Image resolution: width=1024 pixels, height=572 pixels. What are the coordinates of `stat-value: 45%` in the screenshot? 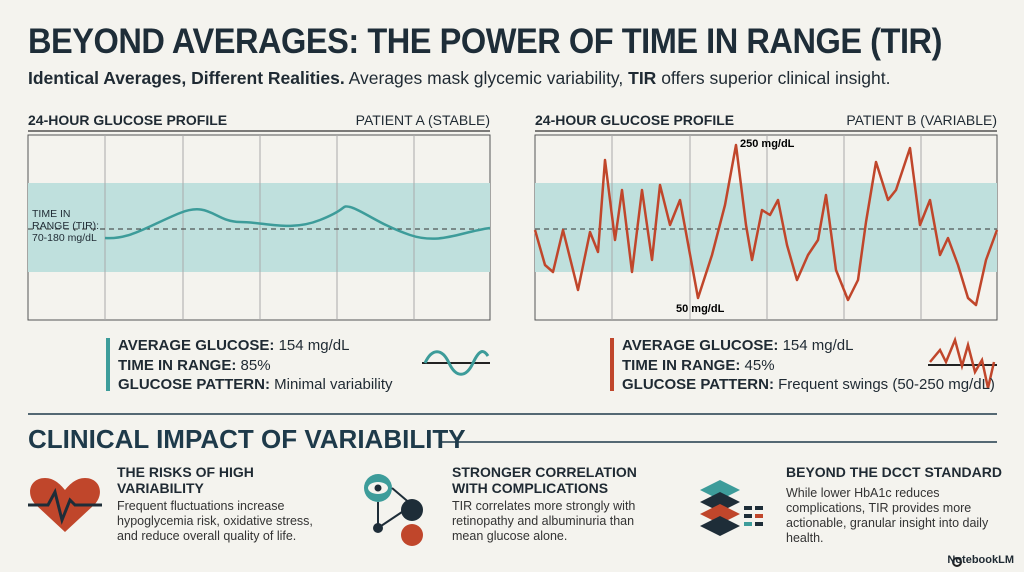 It's located at (759, 365).